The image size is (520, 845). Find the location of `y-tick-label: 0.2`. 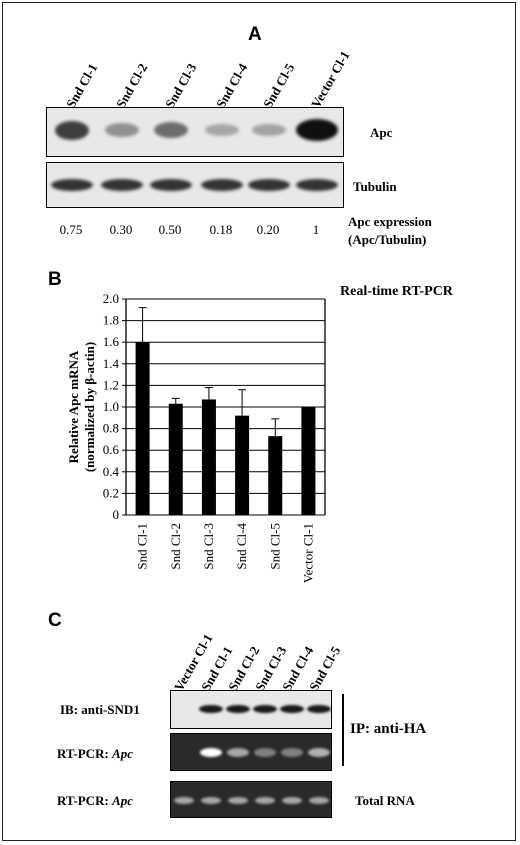

y-tick-label: 0.2 is located at coordinates (111, 492).